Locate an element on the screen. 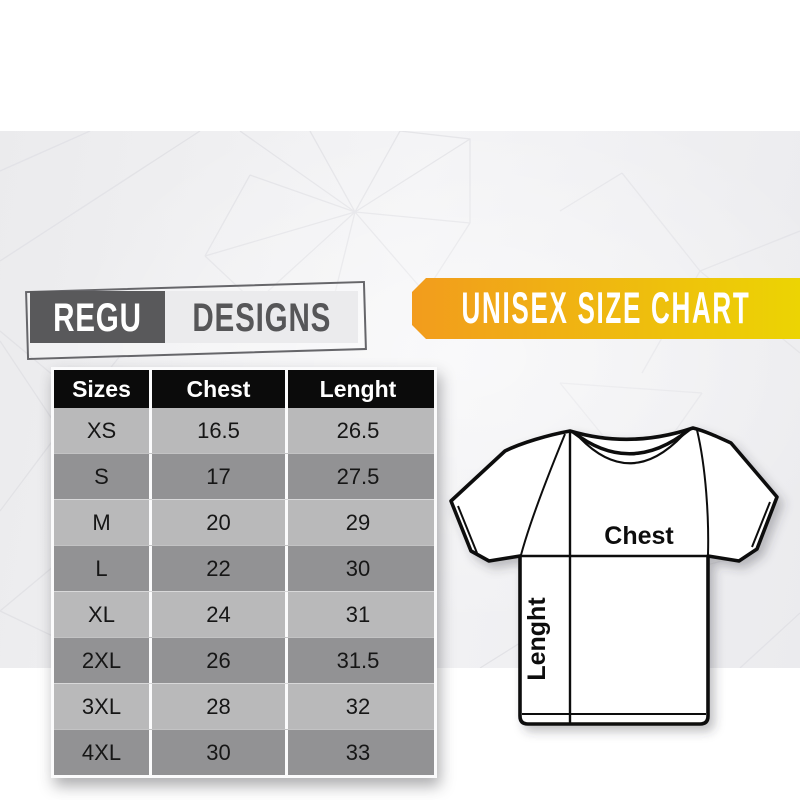 Image resolution: width=800 pixels, height=800 pixels. table-row: 2XL 26 31.5 is located at coordinates (244, 660).